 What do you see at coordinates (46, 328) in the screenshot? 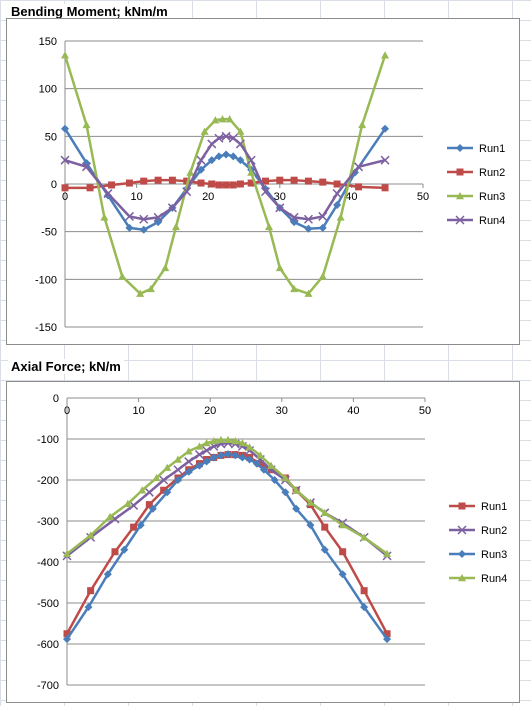
I see `y-tick-label: -150` at bounding box center [46, 328].